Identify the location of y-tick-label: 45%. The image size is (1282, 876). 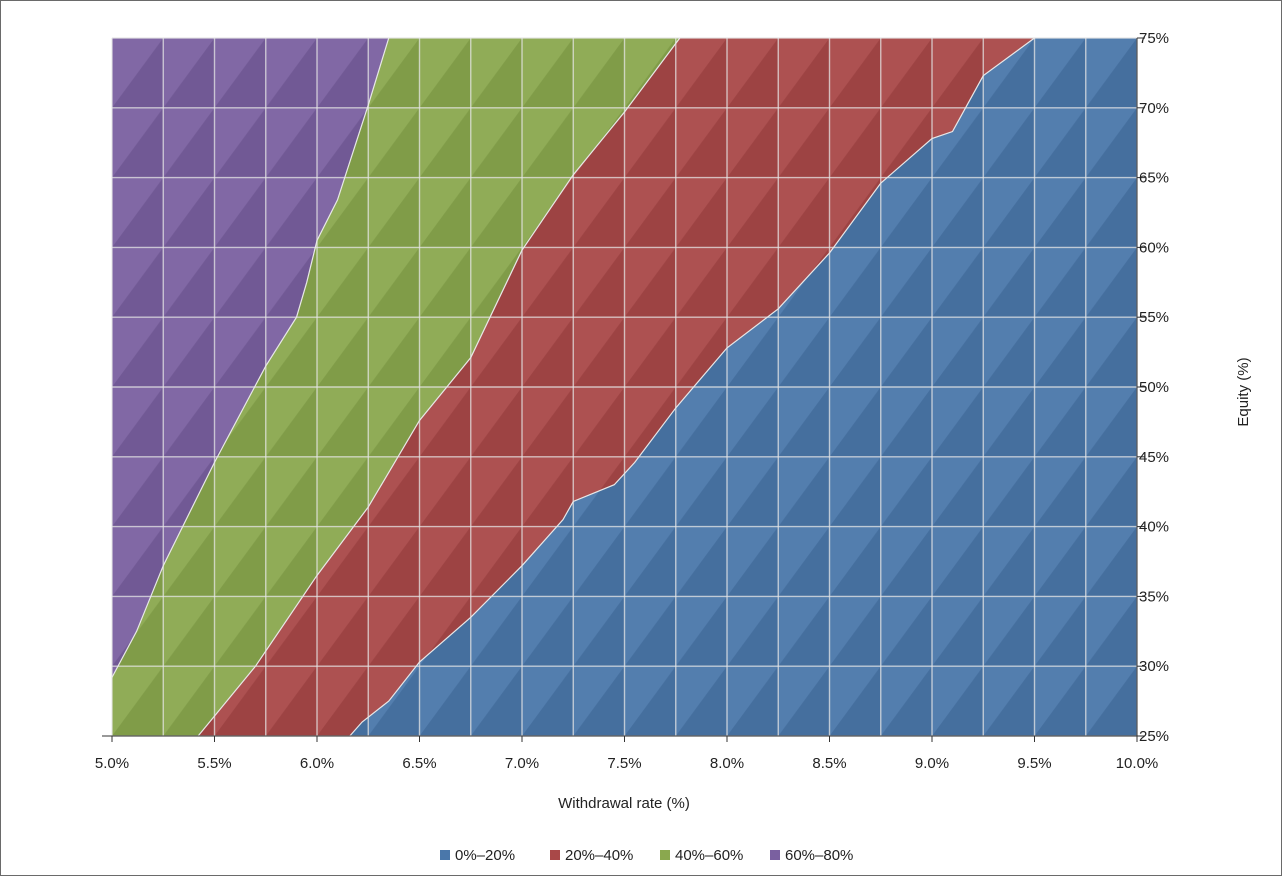
(1154, 457).